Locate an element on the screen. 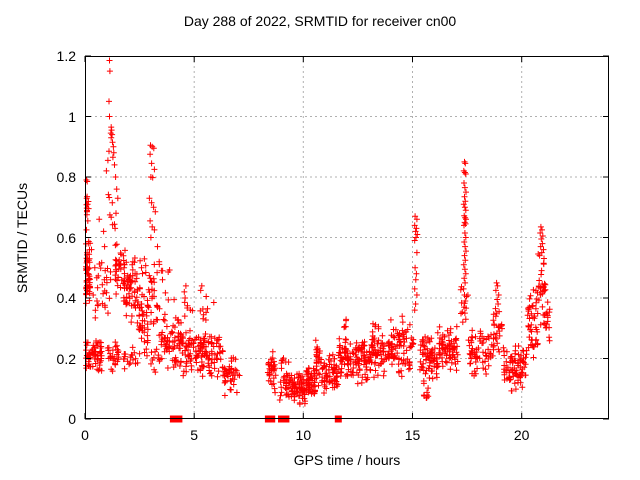 The width and height of the screenshot is (640, 480). x-tick-label-5: 5 is located at coordinates (194, 435).